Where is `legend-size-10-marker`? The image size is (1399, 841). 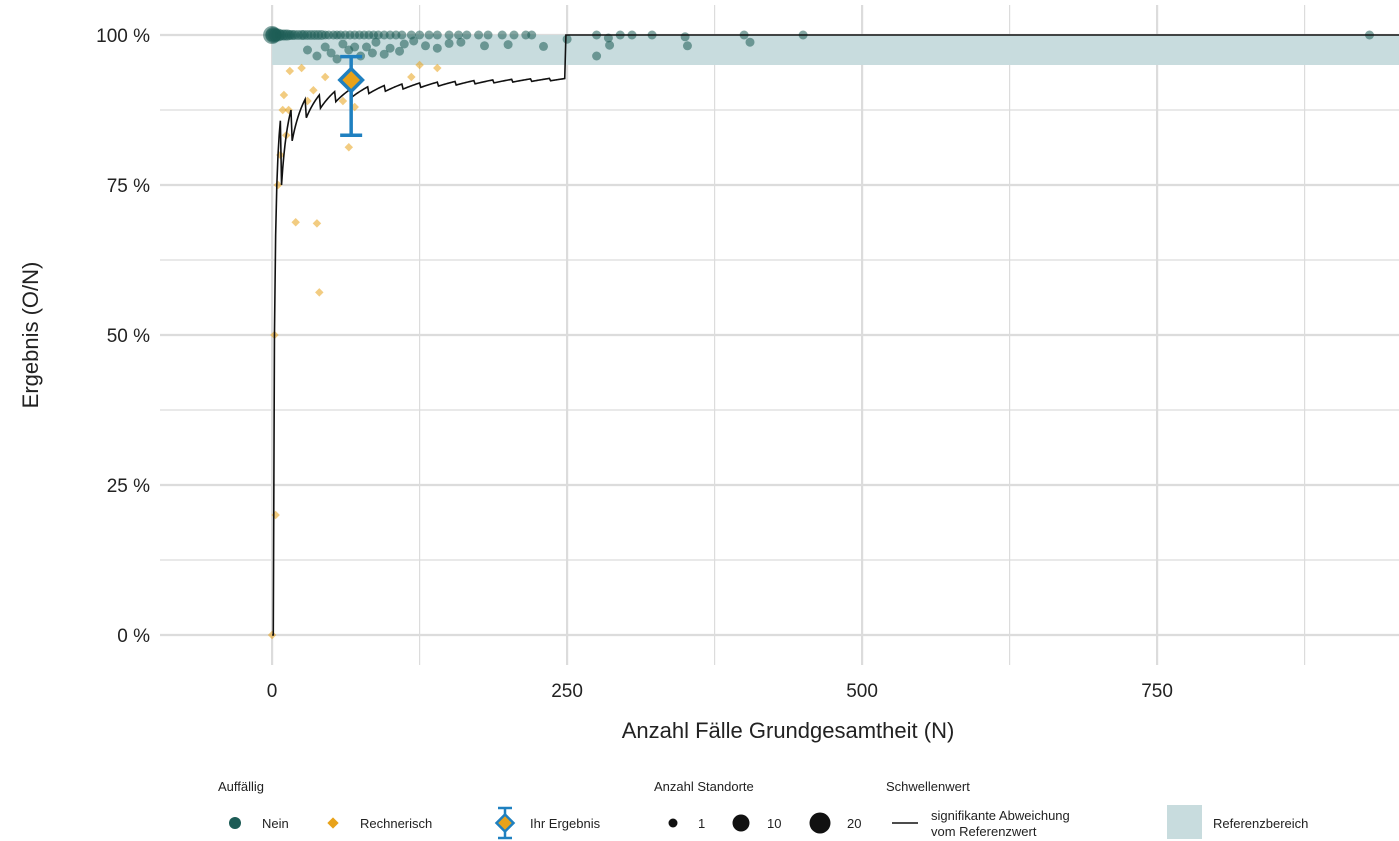 legend-size-10-marker is located at coordinates (741, 823).